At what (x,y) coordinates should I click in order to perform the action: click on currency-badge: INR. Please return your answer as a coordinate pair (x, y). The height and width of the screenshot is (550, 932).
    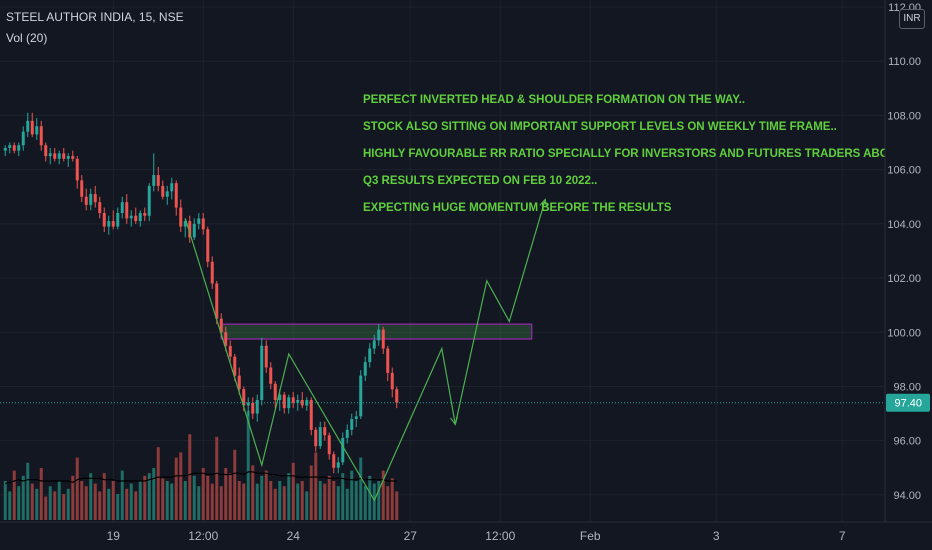
    Looking at the image, I should click on (912, 19).